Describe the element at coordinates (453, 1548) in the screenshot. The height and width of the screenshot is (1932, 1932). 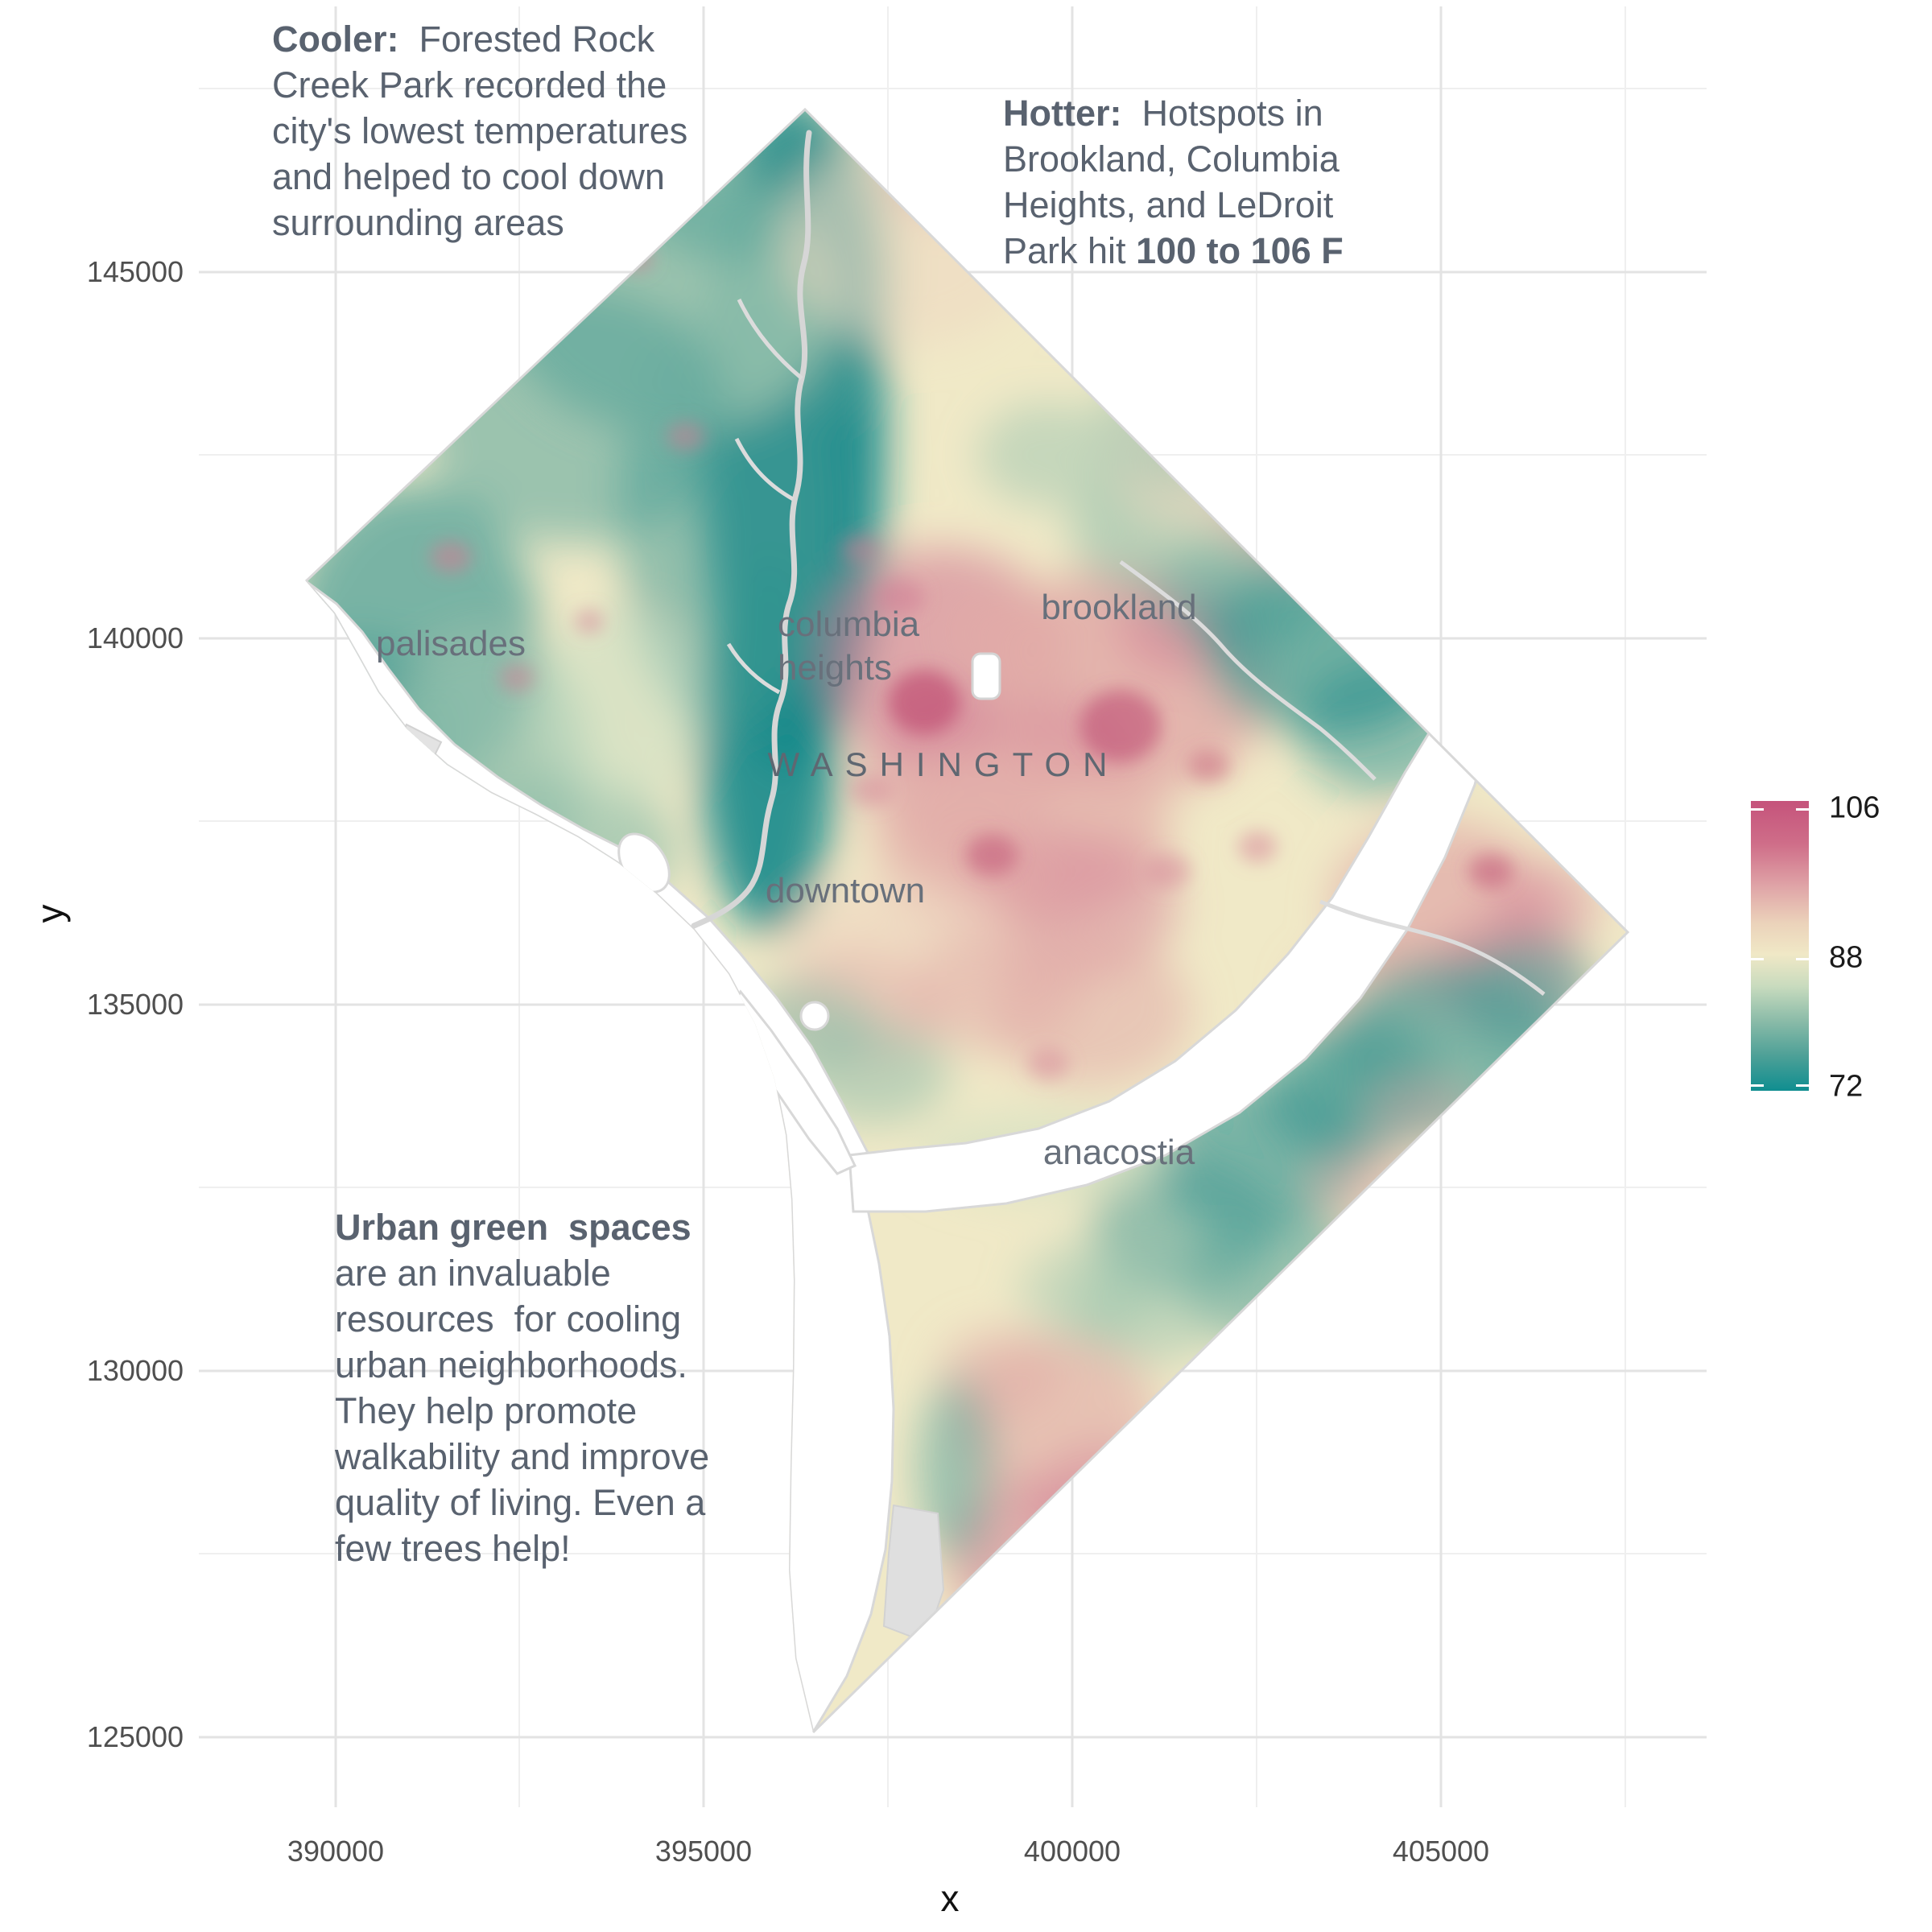
I see `annotation-line: few trees help!` at that location.